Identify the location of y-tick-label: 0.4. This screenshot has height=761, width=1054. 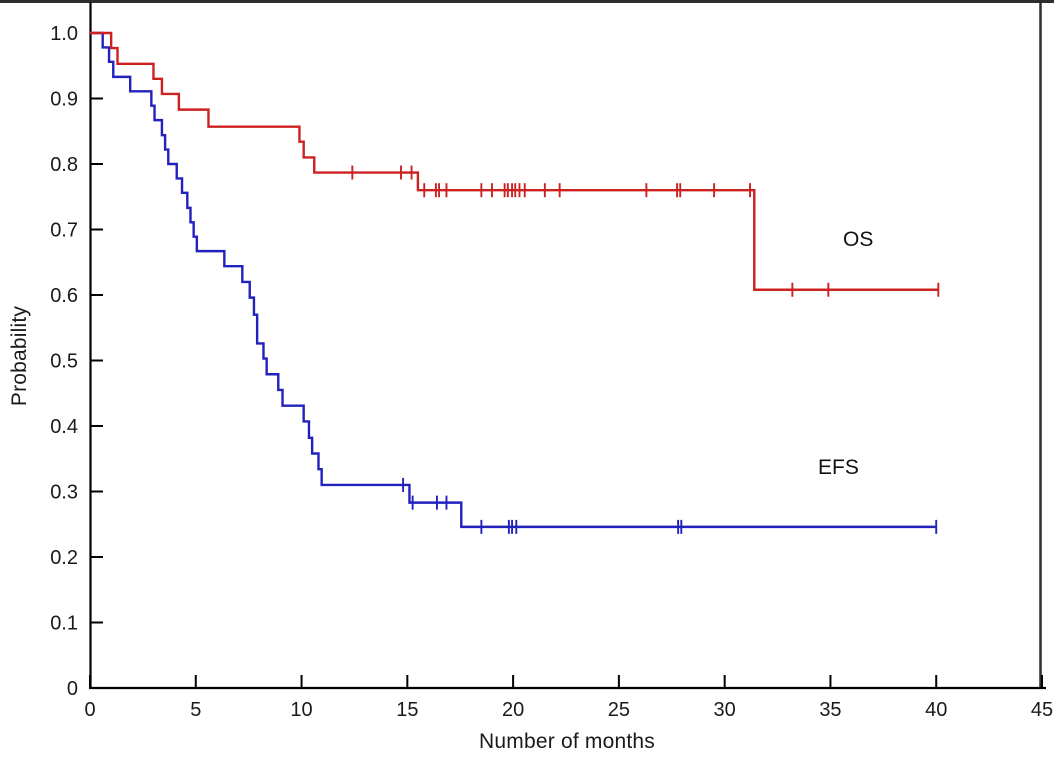
(64, 427).